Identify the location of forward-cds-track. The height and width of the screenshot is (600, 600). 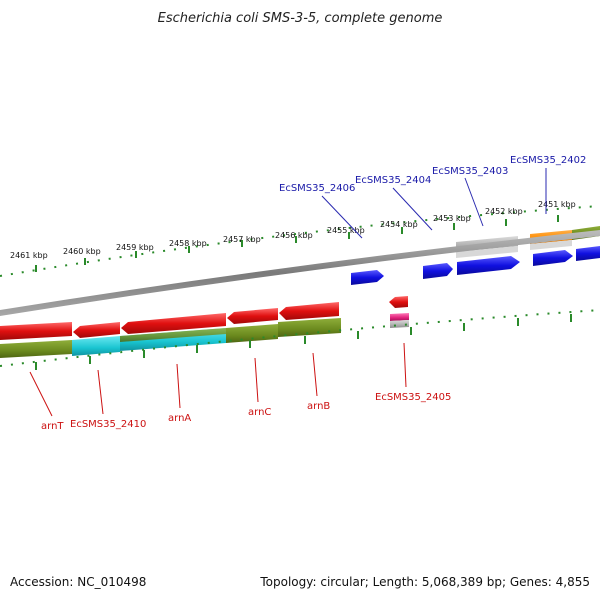
(475, 265).